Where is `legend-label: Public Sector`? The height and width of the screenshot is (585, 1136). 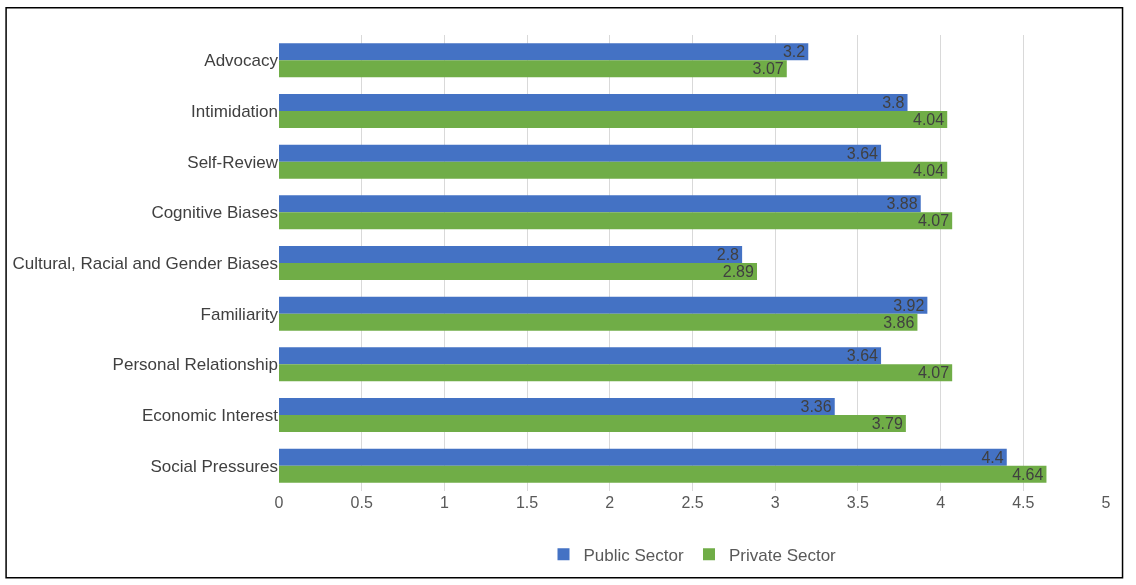 legend-label: Public Sector is located at coordinates (633, 555).